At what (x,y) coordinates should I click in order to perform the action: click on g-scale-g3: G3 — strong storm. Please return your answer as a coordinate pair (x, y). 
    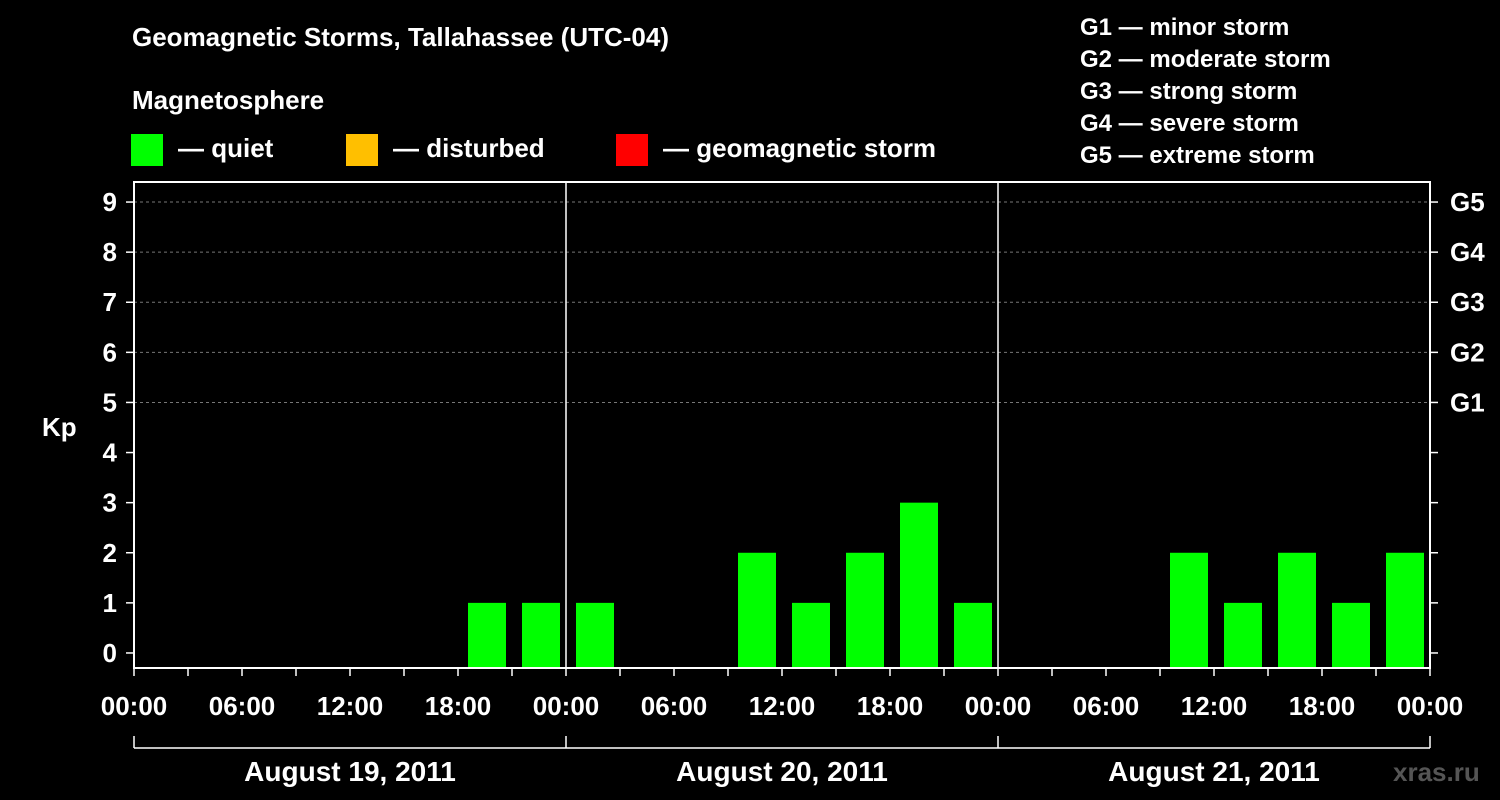
    Looking at the image, I should click on (1189, 91).